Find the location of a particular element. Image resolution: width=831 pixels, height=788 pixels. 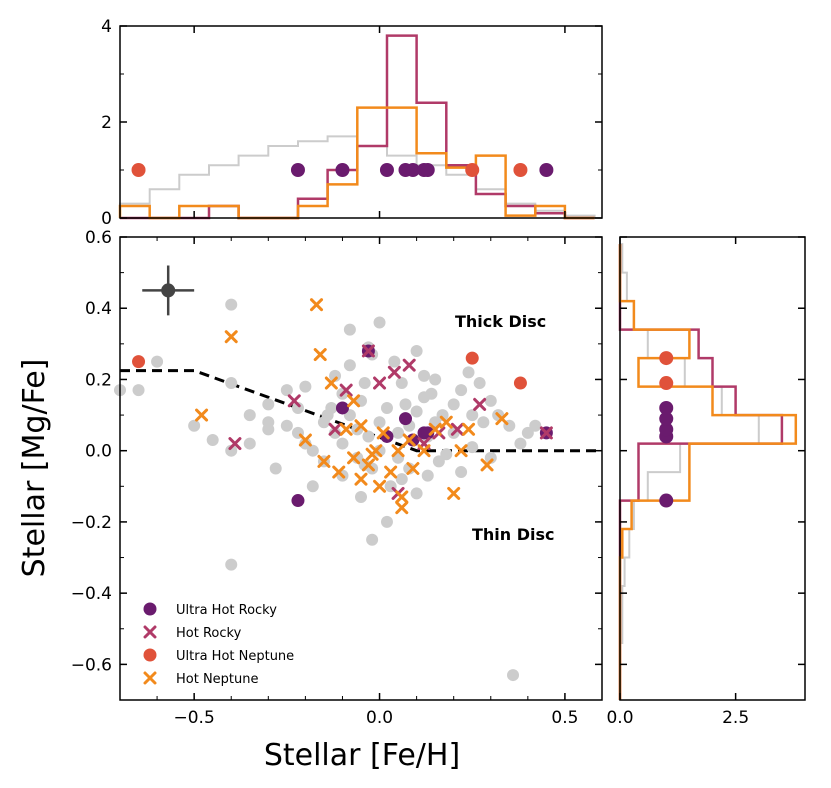

legend-label: Ultra Hot Neptune is located at coordinates (235, 656).